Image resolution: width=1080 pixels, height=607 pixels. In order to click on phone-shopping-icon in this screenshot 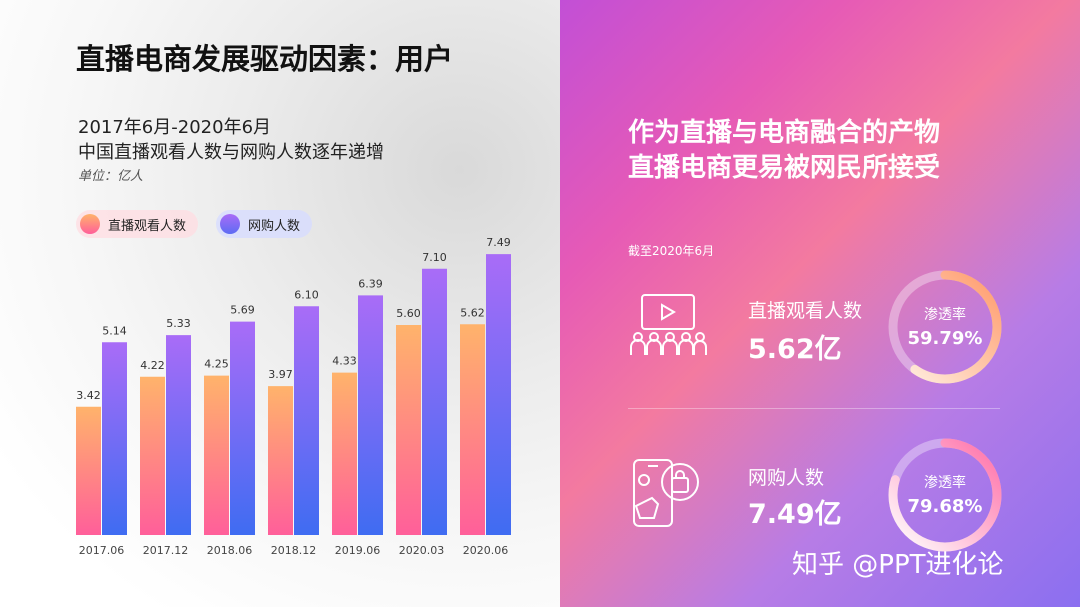, I will do `click(668, 496)`.